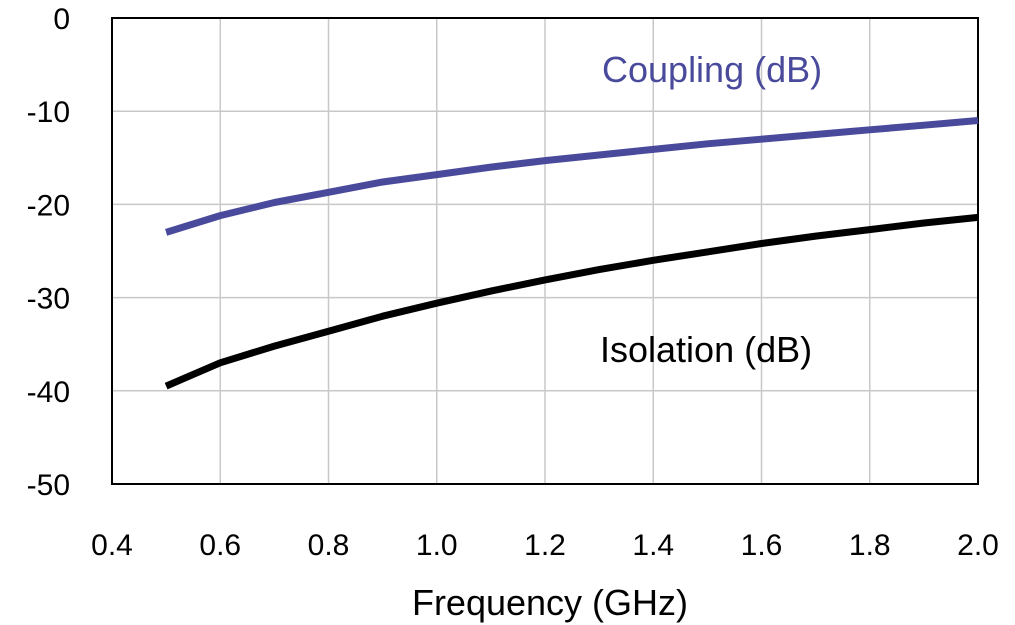 Image resolution: width=1015 pixels, height=625 pixels. What do you see at coordinates (762, 545) in the screenshot?
I see `x-tick-label: 1.6` at bounding box center [762, 545].